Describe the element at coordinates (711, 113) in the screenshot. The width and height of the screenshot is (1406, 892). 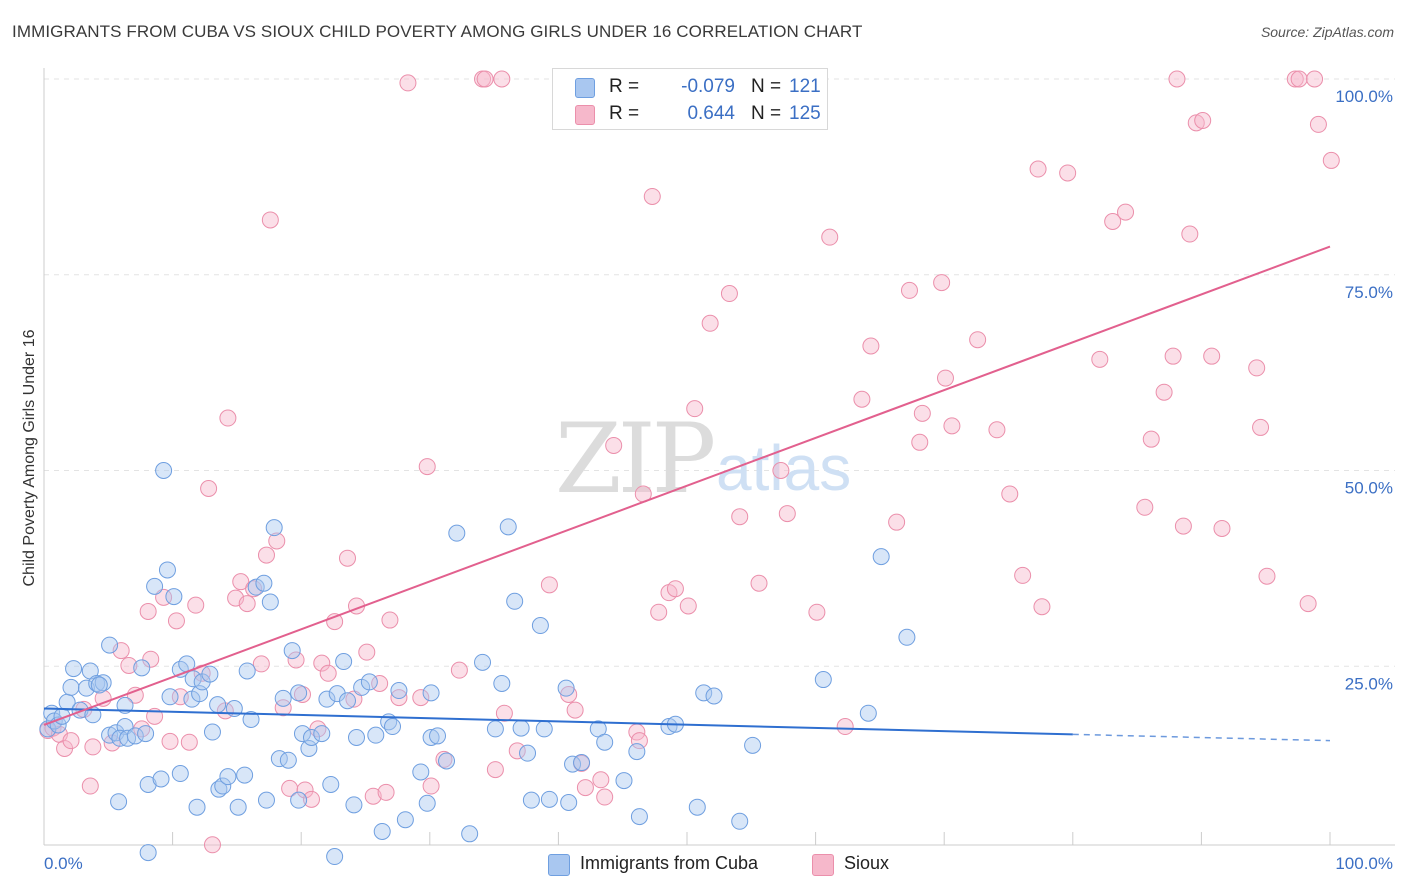
I see `r-value: 0.644` at that location.